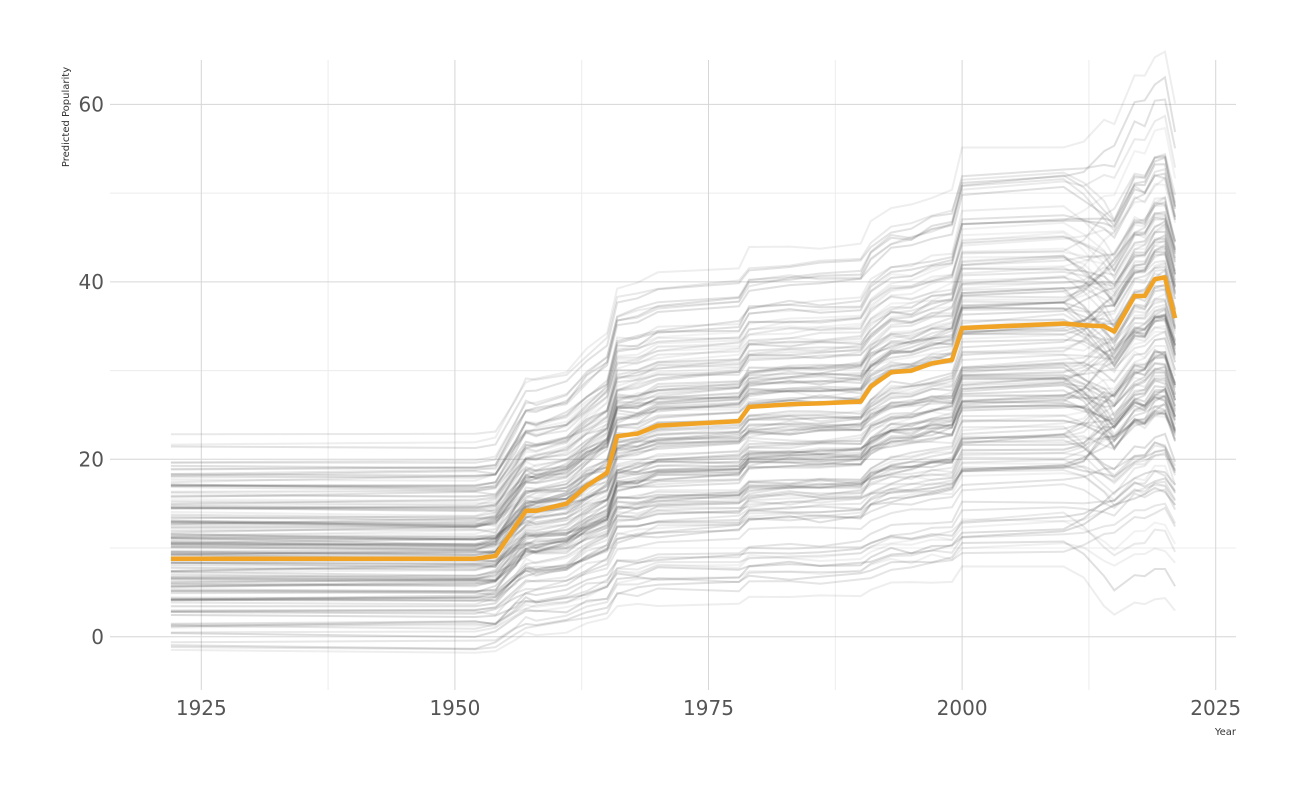 The width and height of the screenshot is (1296, 800). Describe the element at coordinates (91, 104) in the screenshot. I see `y-tick-label: 60` at that location.